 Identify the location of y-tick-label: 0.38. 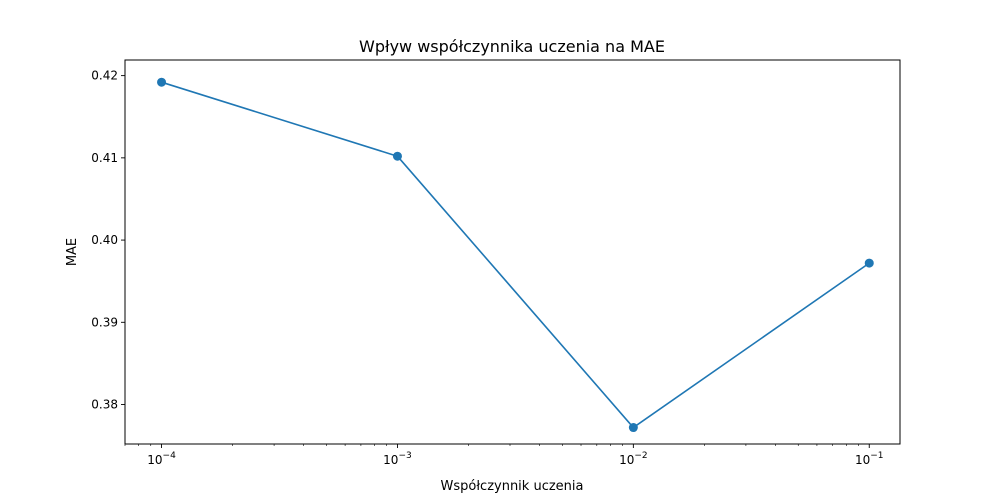
(104, 405).